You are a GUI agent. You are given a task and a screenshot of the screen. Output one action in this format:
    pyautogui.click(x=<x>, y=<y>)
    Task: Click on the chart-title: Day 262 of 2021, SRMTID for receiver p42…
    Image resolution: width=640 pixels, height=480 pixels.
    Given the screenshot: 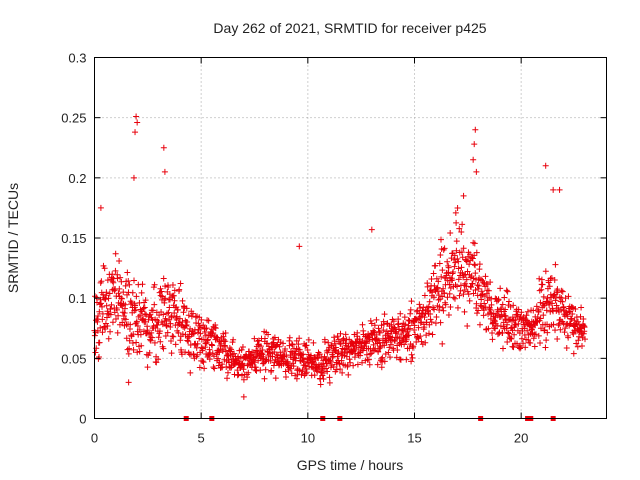 What is the action you would take?
    pyautogui.click(x=349, y=28)
    